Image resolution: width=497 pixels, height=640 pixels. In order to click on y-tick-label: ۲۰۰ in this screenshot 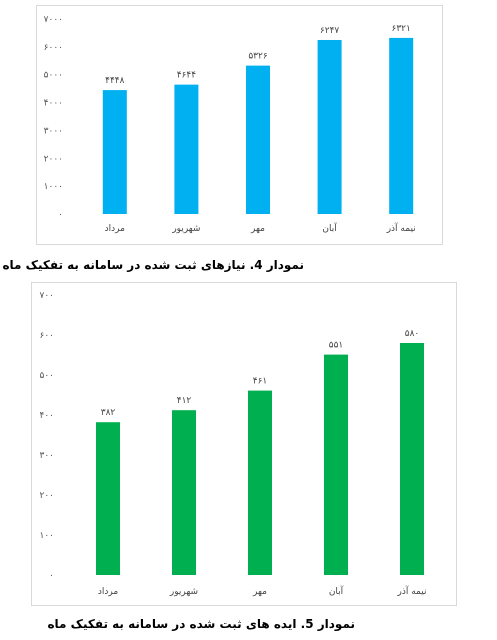, I will do `click(46, 496)`.